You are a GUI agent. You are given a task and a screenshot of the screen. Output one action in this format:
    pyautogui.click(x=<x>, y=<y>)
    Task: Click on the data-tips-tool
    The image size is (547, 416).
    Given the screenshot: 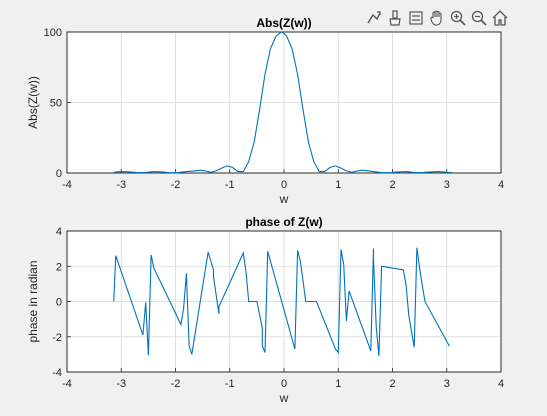 What is the action you would take?
    pyautogui.click(x=374, y=18)
    